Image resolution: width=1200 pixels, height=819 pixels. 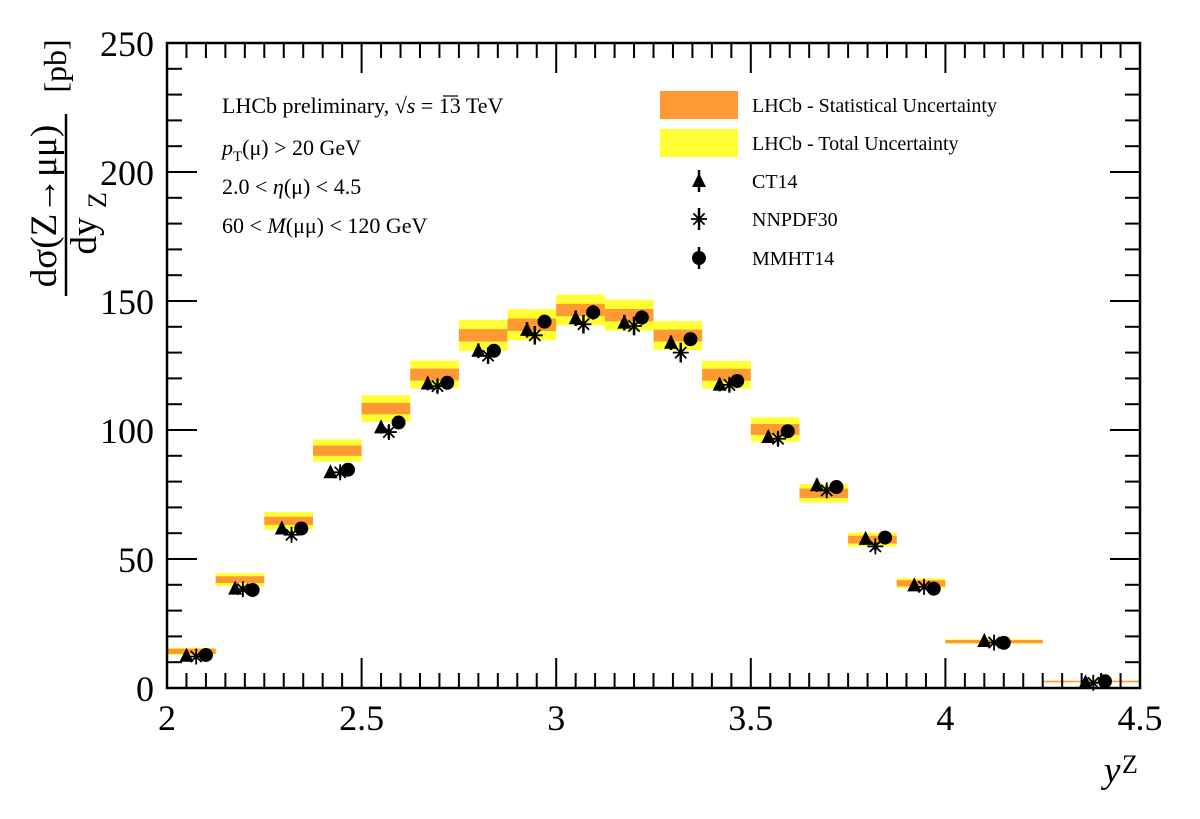 What do you see at coordinates (750, 718) in the screenshot?
I see `x-tick-label: 3.5` at bounding box center [750, 718].